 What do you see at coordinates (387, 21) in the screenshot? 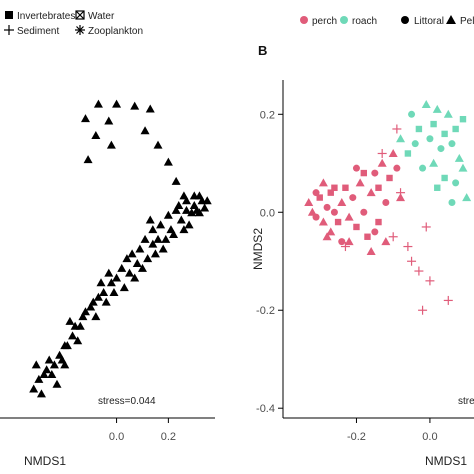
I see `legend-b: perch roach Littoral Pelagic` at bounding box center [387, 21].